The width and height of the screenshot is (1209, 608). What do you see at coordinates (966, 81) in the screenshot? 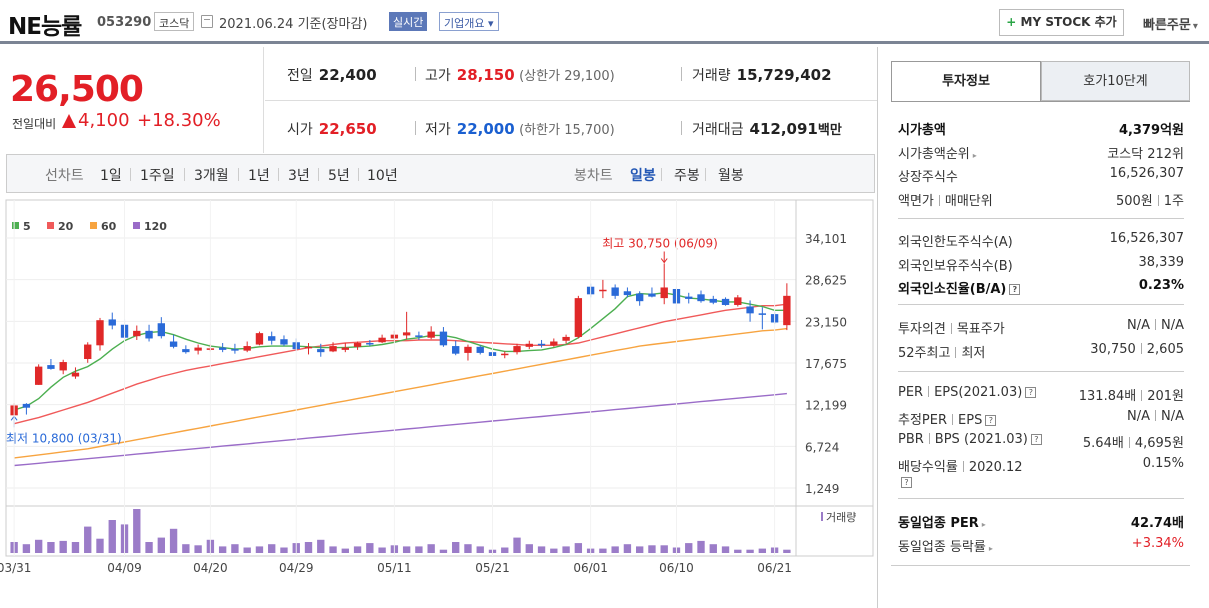
I see `tab-investment-info: 투자정보` at bounding box center [966, 81].